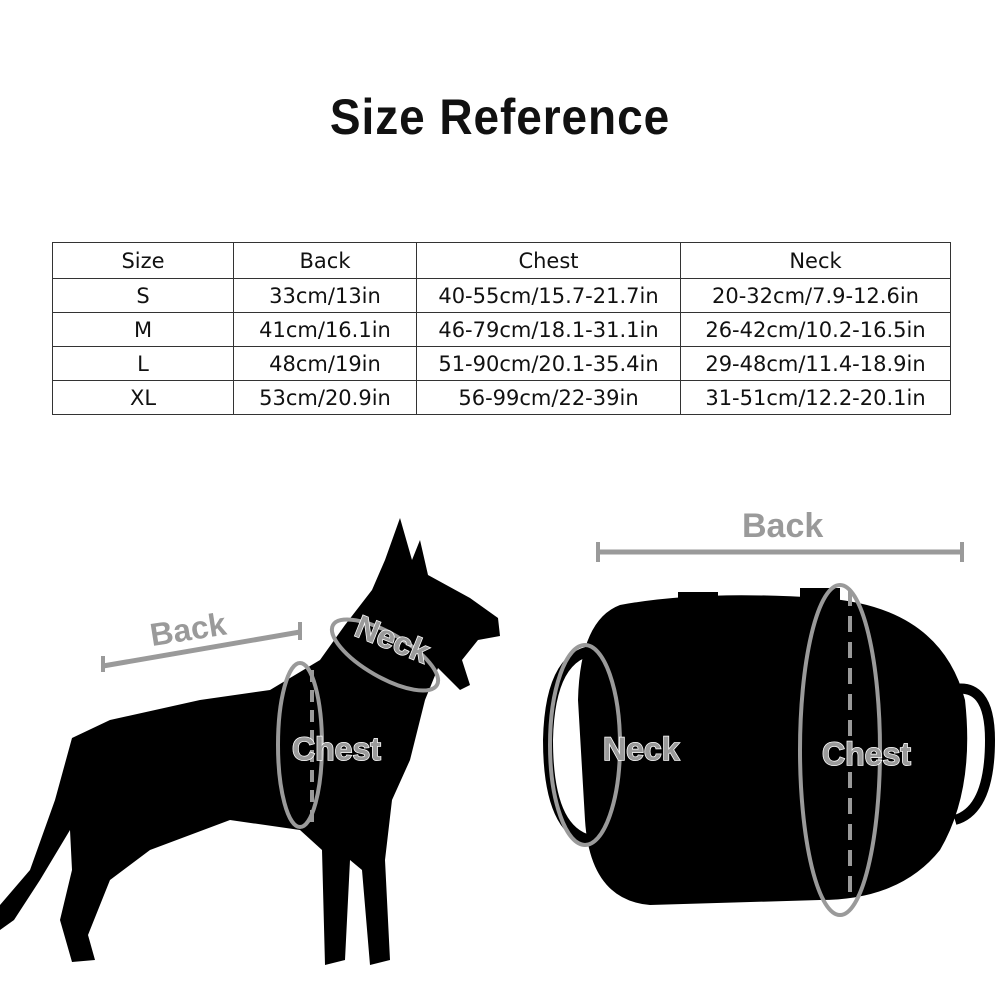  I want to click on cell: 26-42cm/10.2-16.5in, so click(815, 329).